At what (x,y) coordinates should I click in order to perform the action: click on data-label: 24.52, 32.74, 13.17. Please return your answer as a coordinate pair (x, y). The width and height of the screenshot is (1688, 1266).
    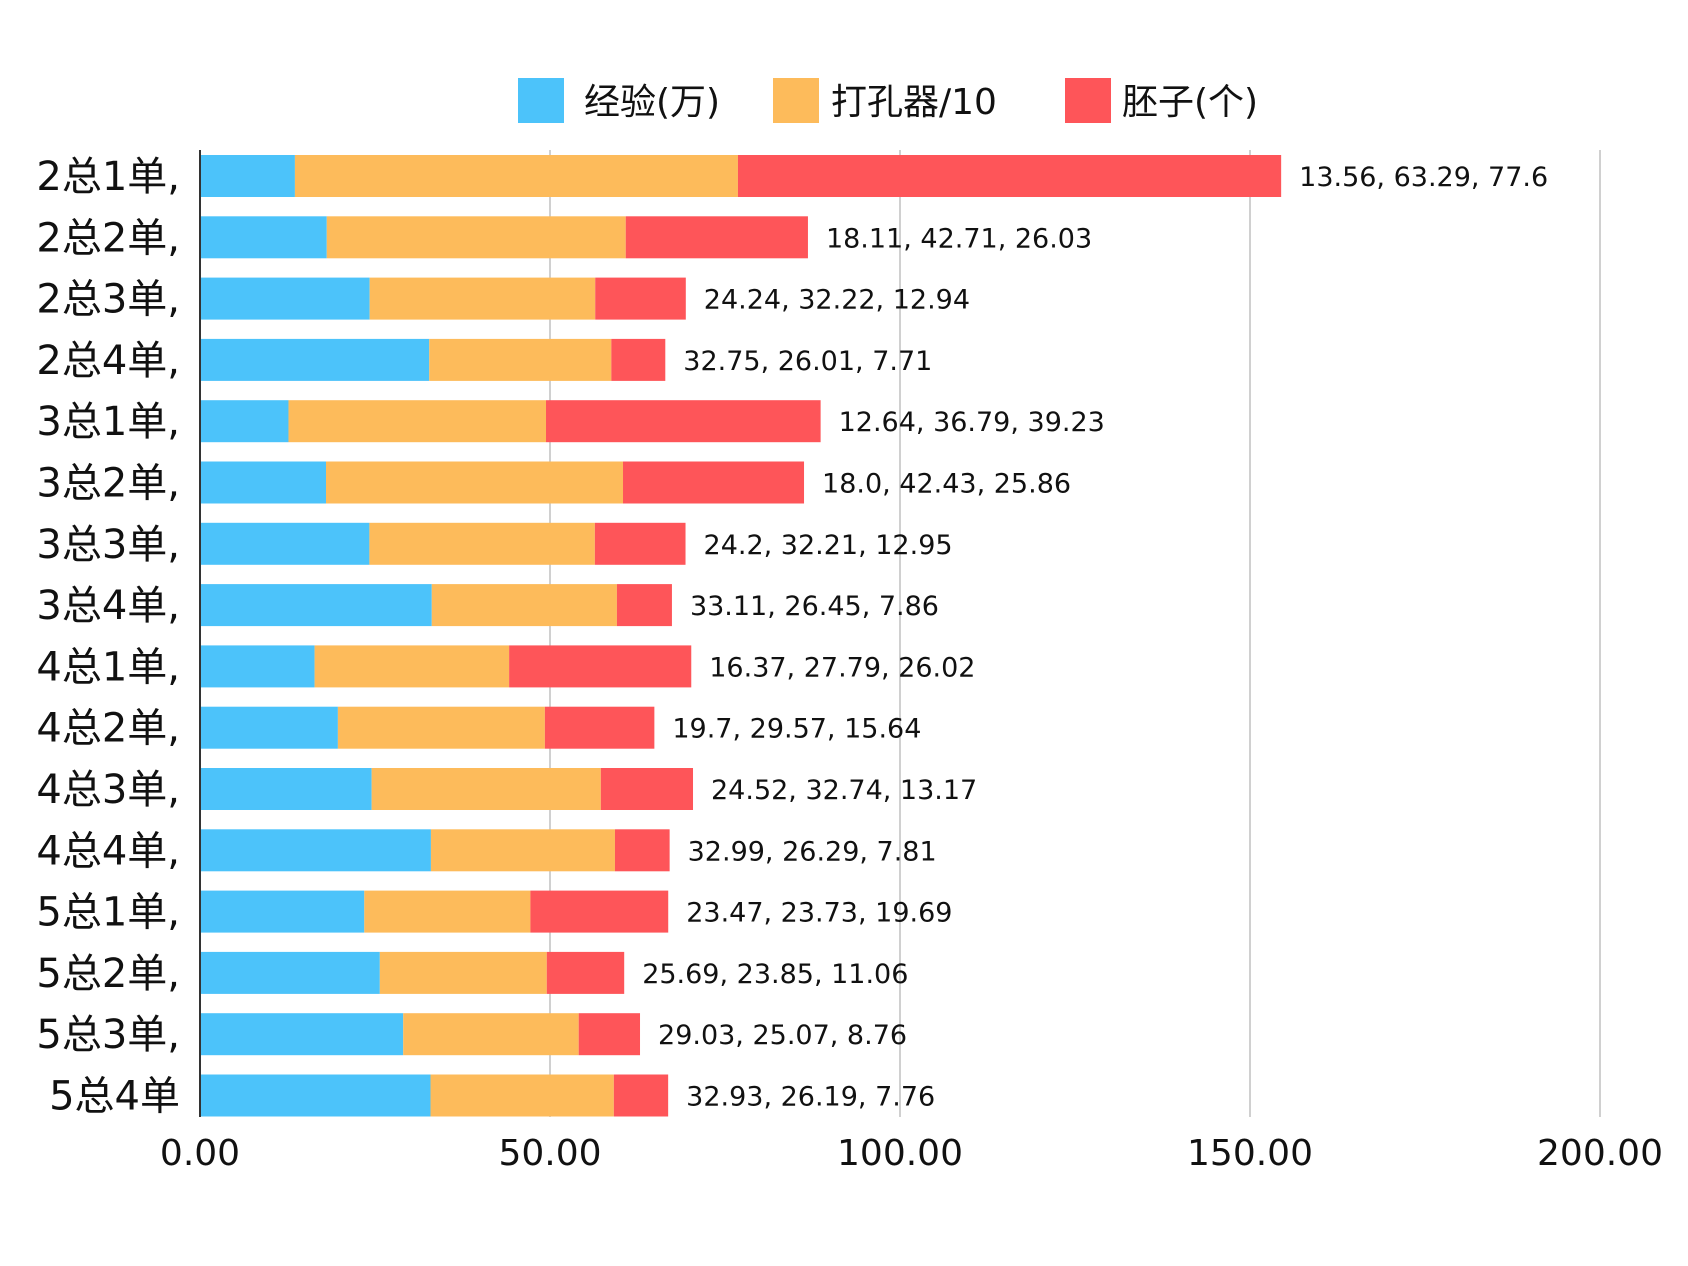
    Looking at the image, I should click on (844, 790).